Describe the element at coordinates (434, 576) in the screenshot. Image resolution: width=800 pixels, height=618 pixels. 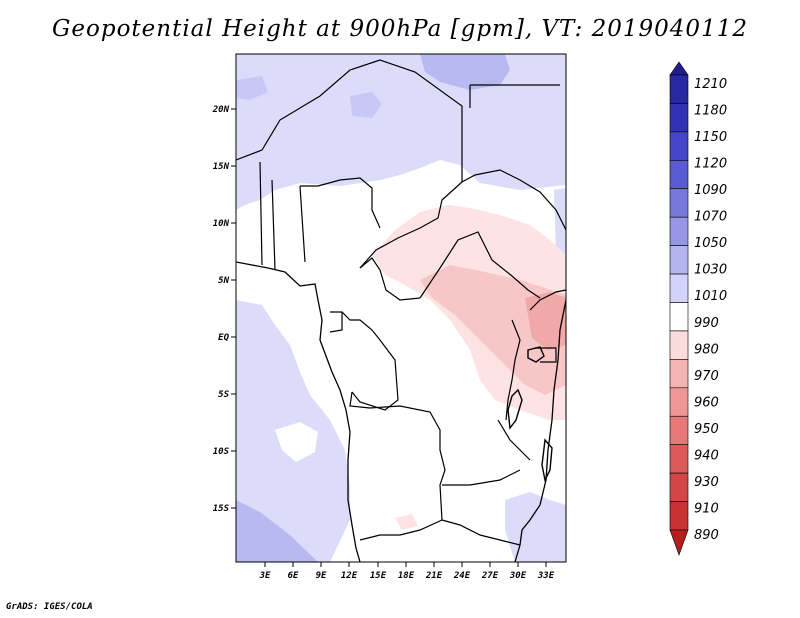
I see `lon-label: 21E` at that location.